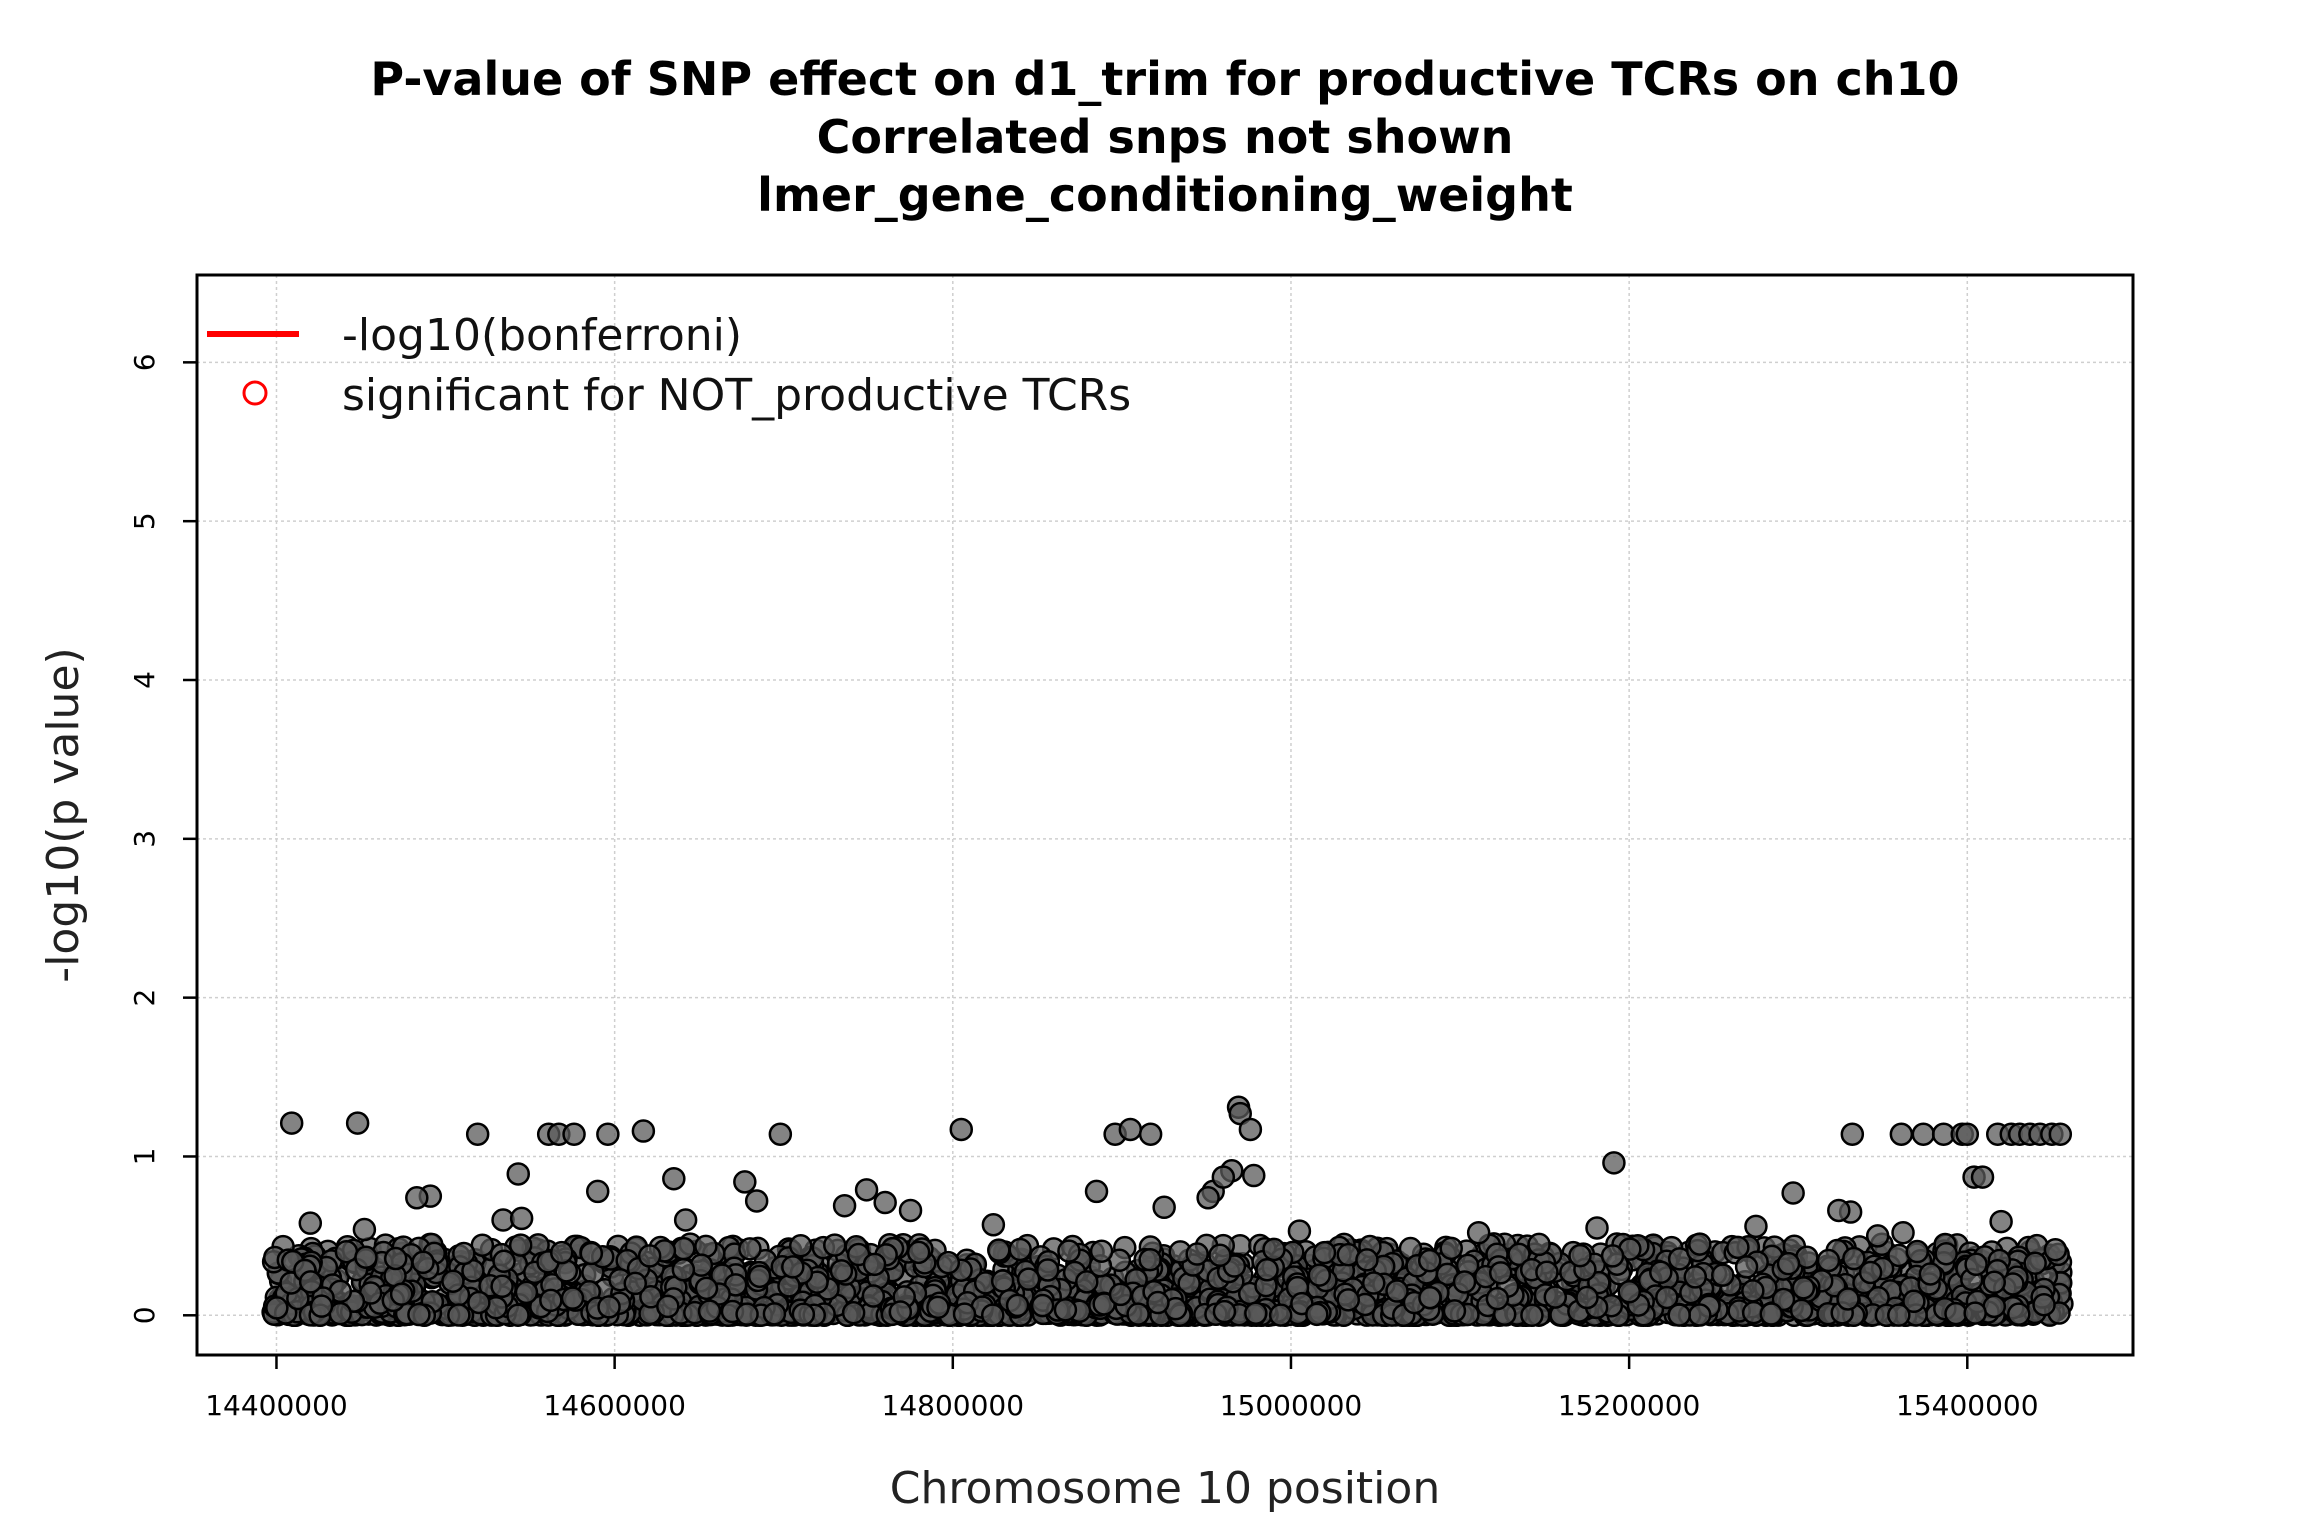 The width and height of the screenshot is (2304, 1536). Describe the element at coordinates (162, 838) in the screenshot. I see `y-axis: 0 1 2 3 4 5 6` at that location.